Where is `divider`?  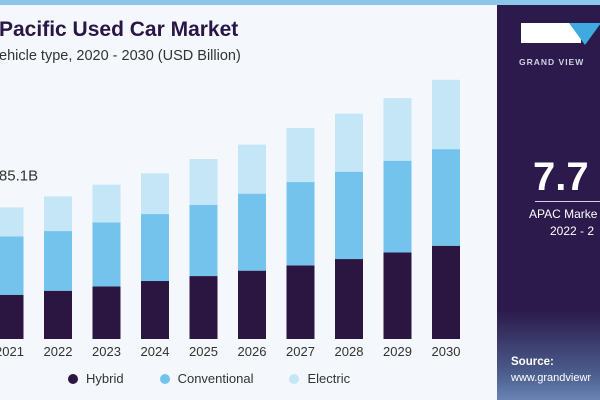 divider is located at coordinates (567, 201).